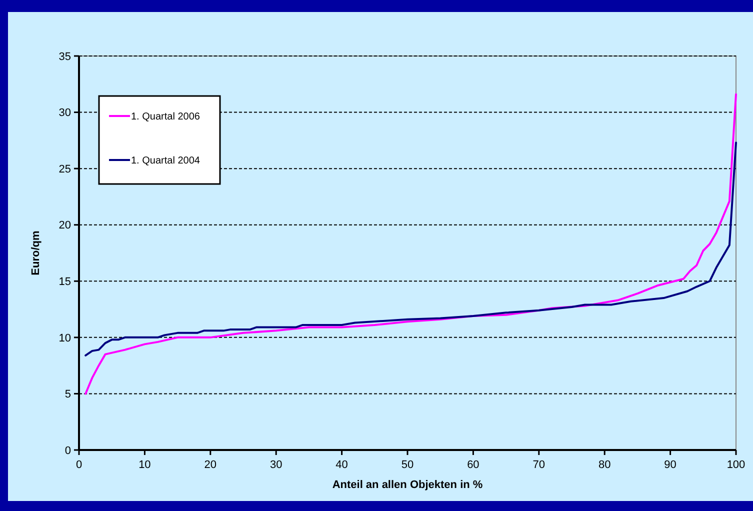 This screenshot has height=511, width=753. I want to click on y-tick-label: 30, so click(64, 113).